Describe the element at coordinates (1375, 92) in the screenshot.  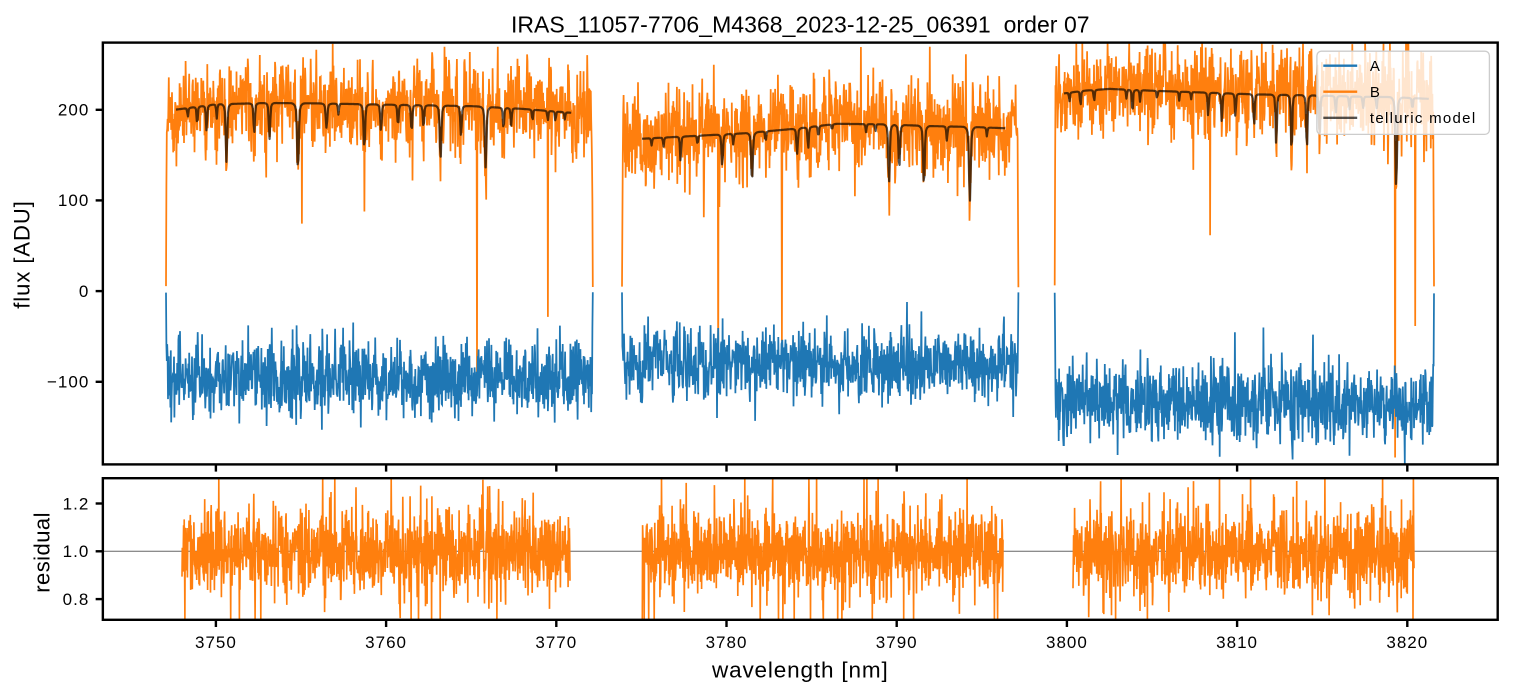
I see `svg-text: B` at that location.